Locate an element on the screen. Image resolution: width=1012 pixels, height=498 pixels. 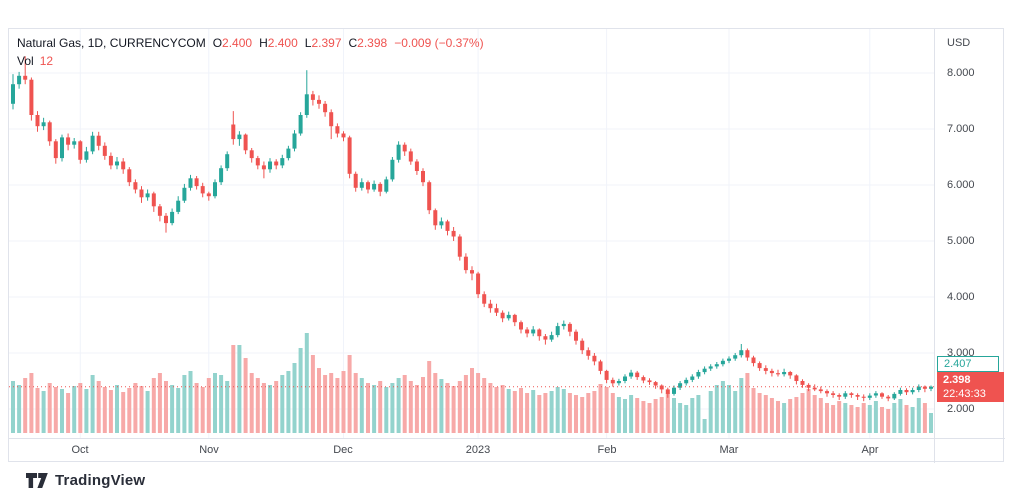
time-tick-label: Feb is located at coordinates (607, 450).